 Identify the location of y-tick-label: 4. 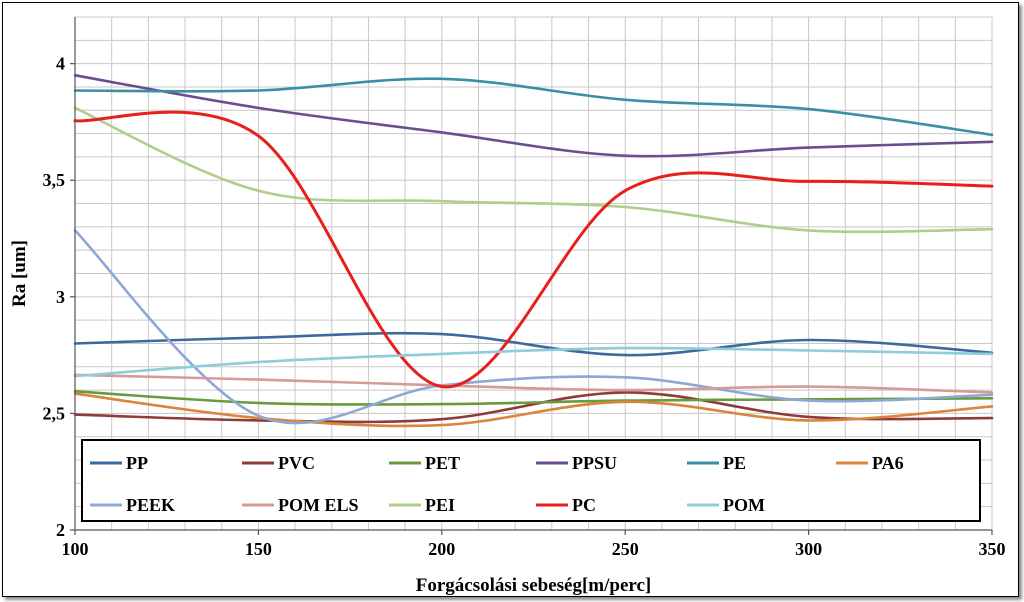
(60, 64).